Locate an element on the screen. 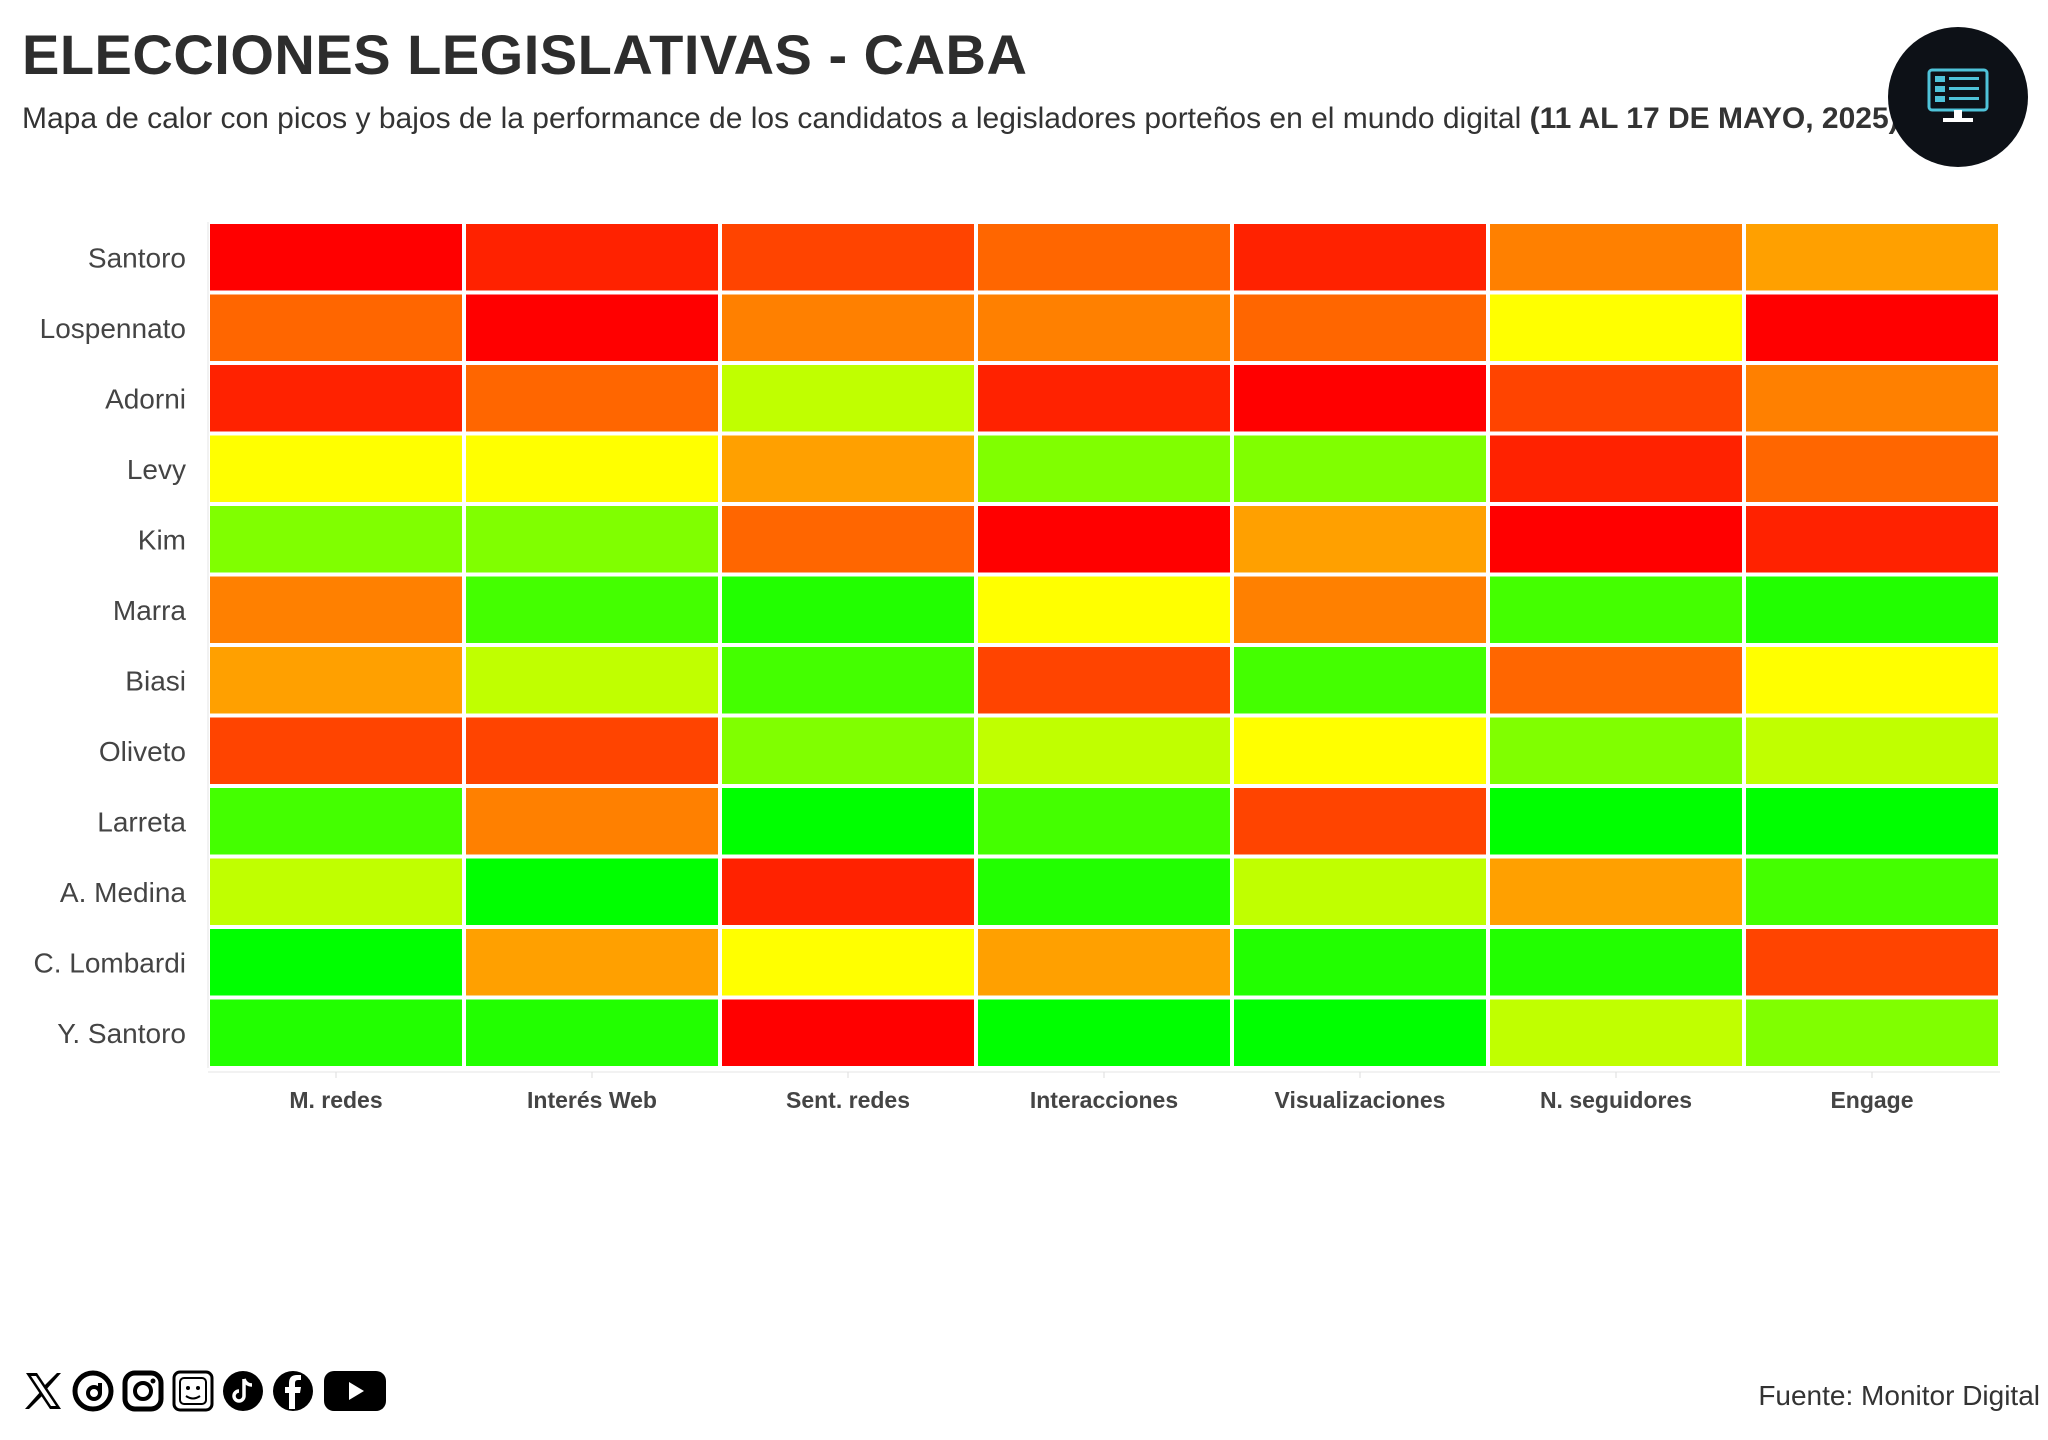  row-label: Larreta is located at coordinates (141, 821).